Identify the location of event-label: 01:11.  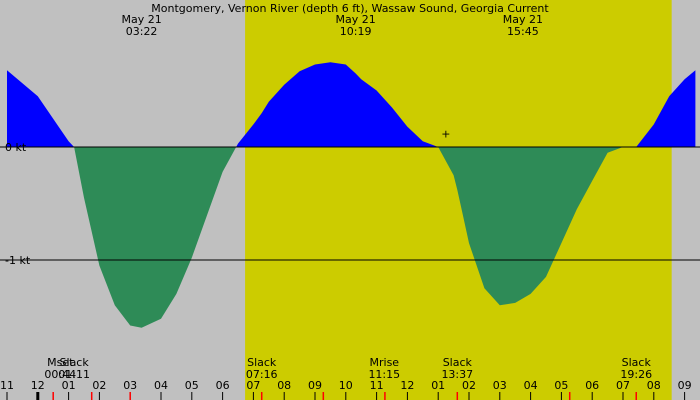
(74, 374).